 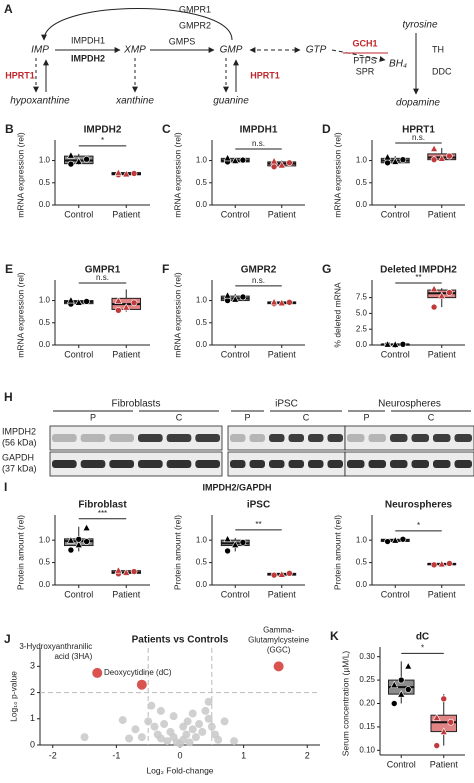 What do you see at coordinates (9, 129) in the screenshot?
I see `panel-label: B` at bounding box center [9, 129].